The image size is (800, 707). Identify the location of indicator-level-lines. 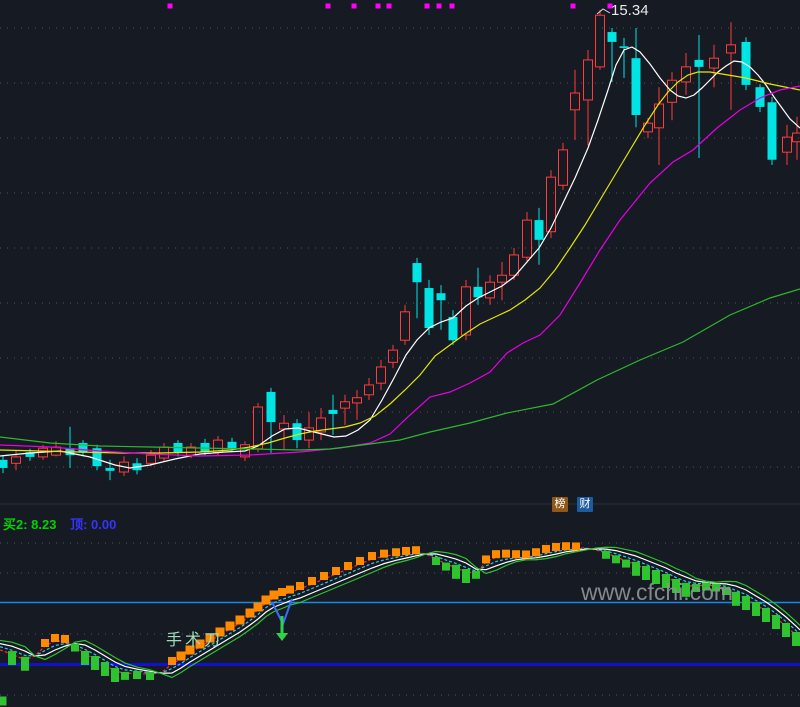
(400, 633).